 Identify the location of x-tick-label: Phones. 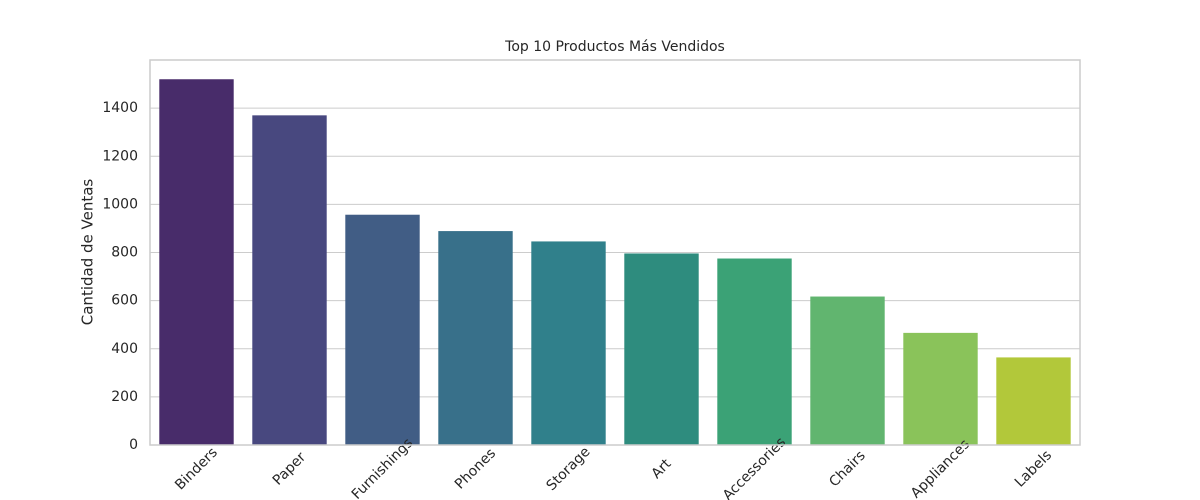
(475, 468).